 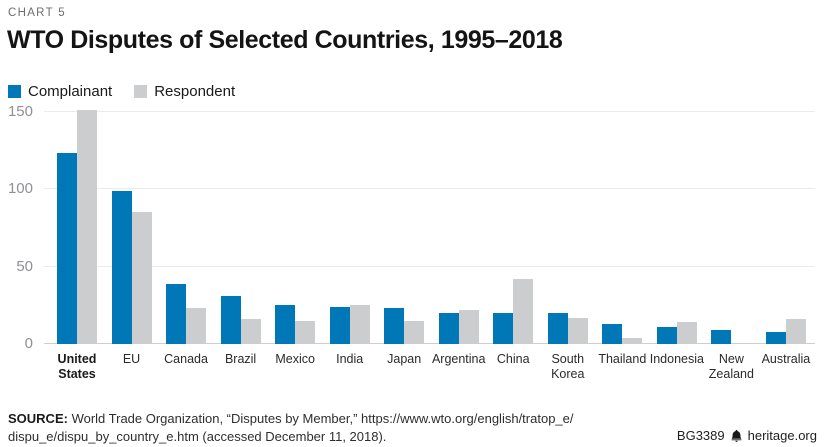 I want to click on x-label-australia: Australia, so click(x=786, y=359).